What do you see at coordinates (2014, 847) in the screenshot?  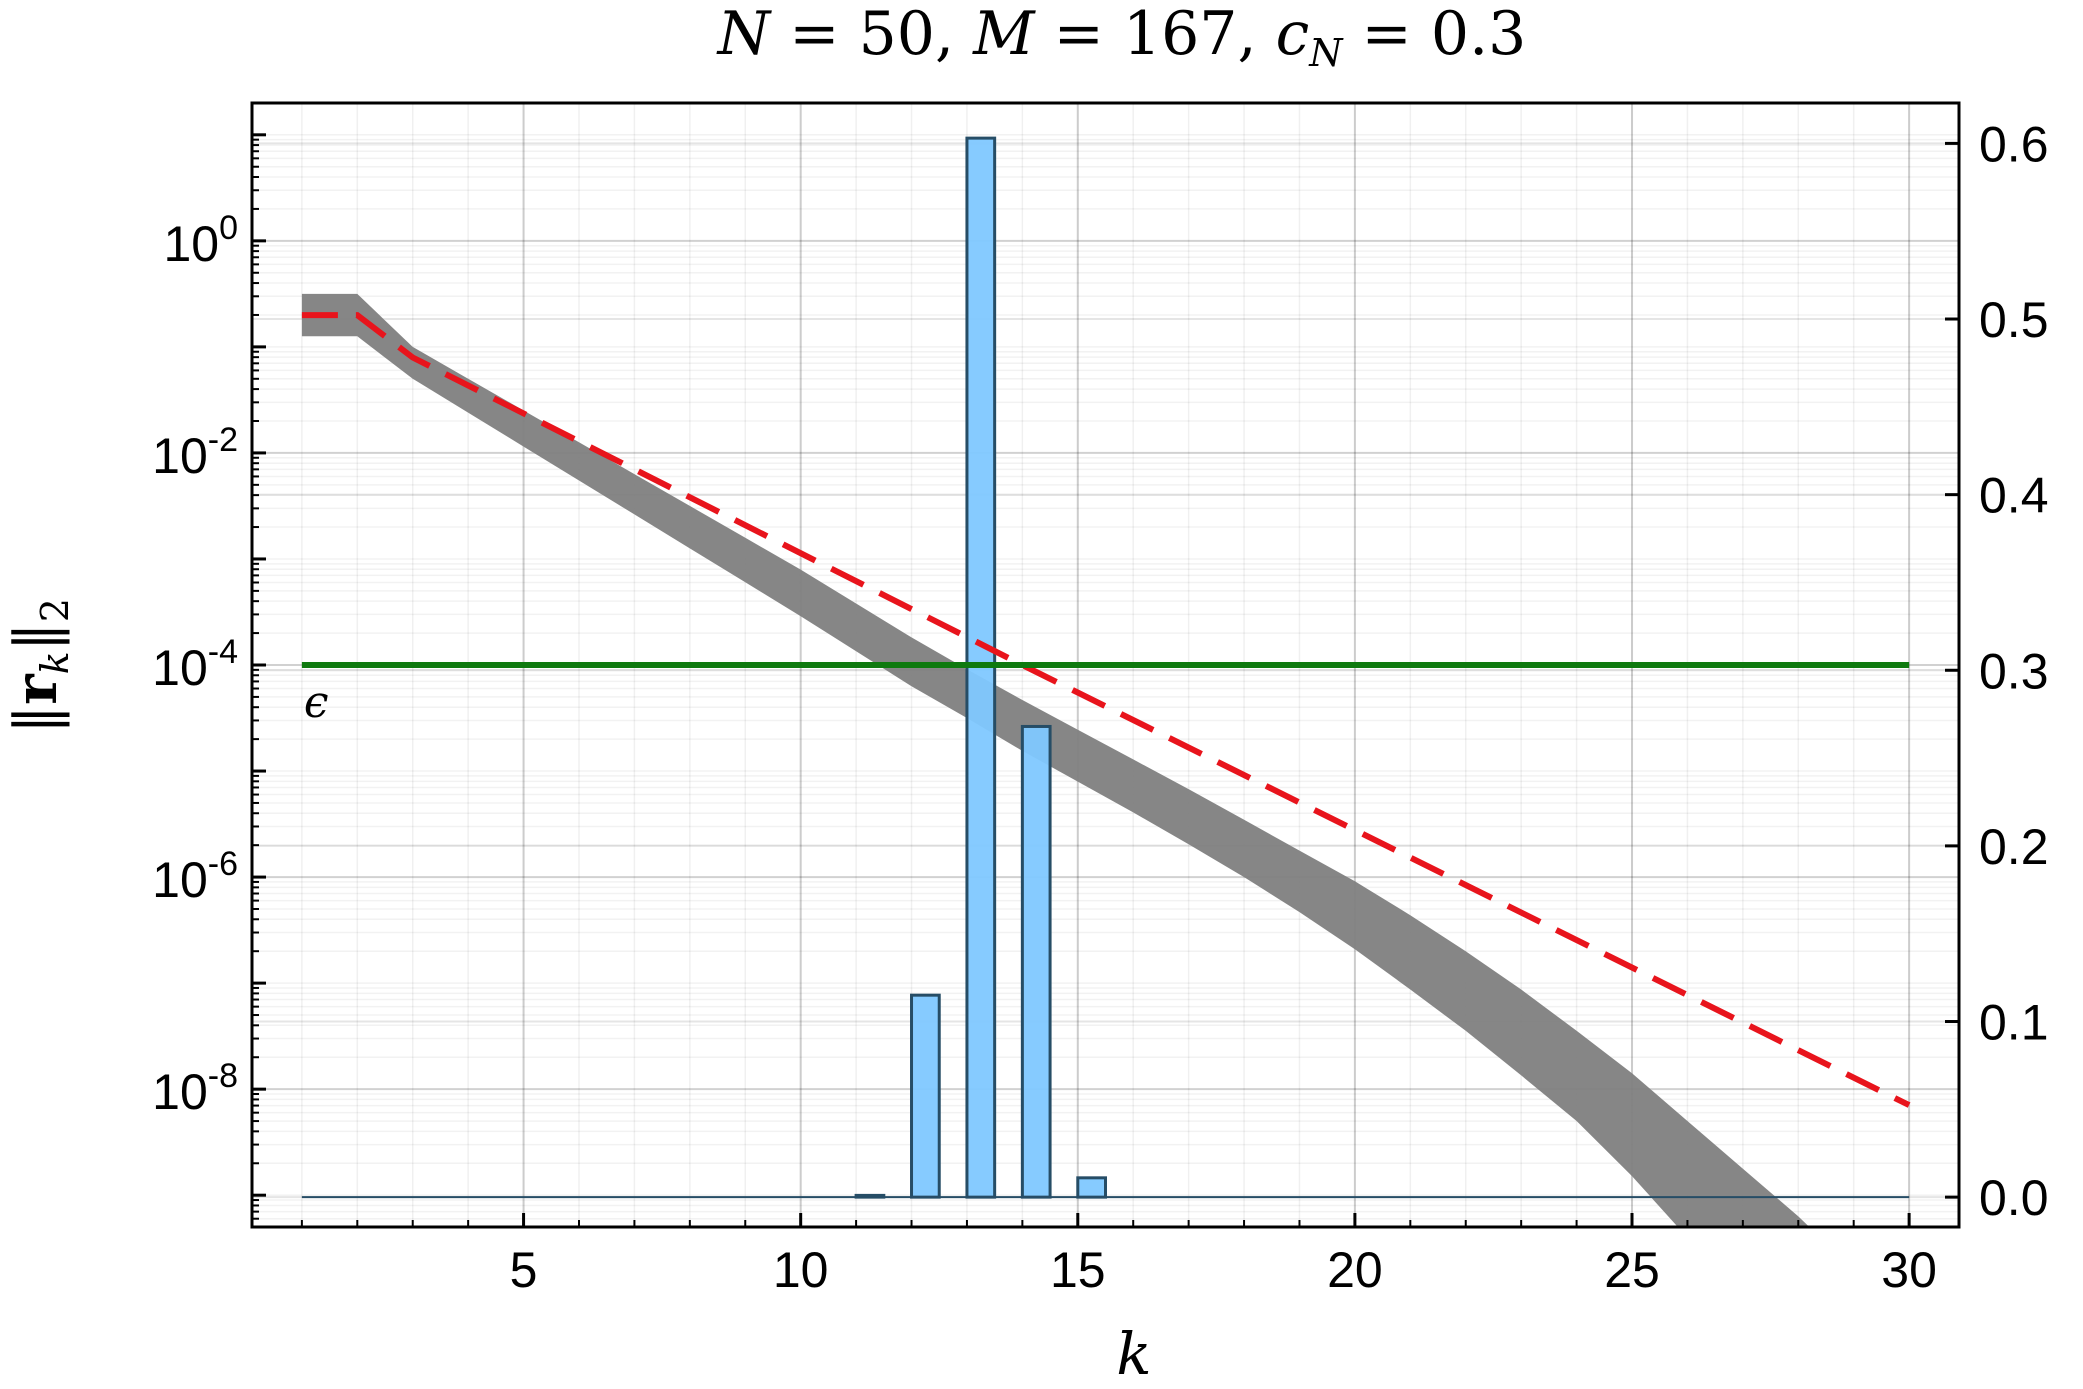 I see `y-right-tick-label: 0.2` at bounding box center [2014, 847].